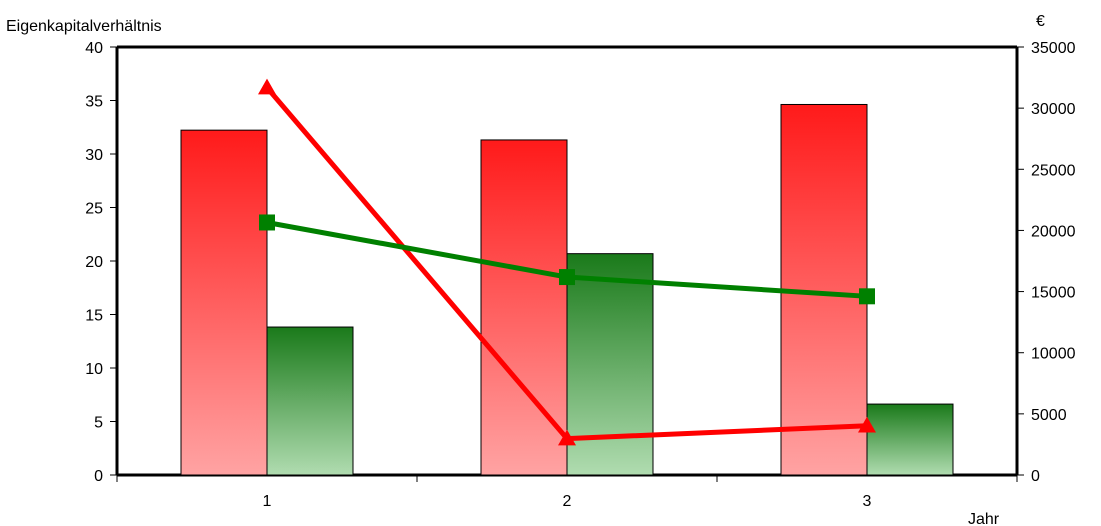  Describe the element at coordinates (94, 155) in the screenshot. I see `left-tick-label-30: 30` at that location.